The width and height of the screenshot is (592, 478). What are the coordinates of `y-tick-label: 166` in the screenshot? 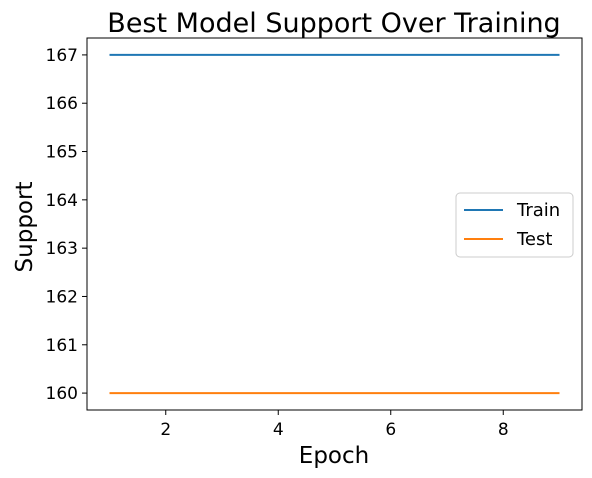 It's located at (62, 104).